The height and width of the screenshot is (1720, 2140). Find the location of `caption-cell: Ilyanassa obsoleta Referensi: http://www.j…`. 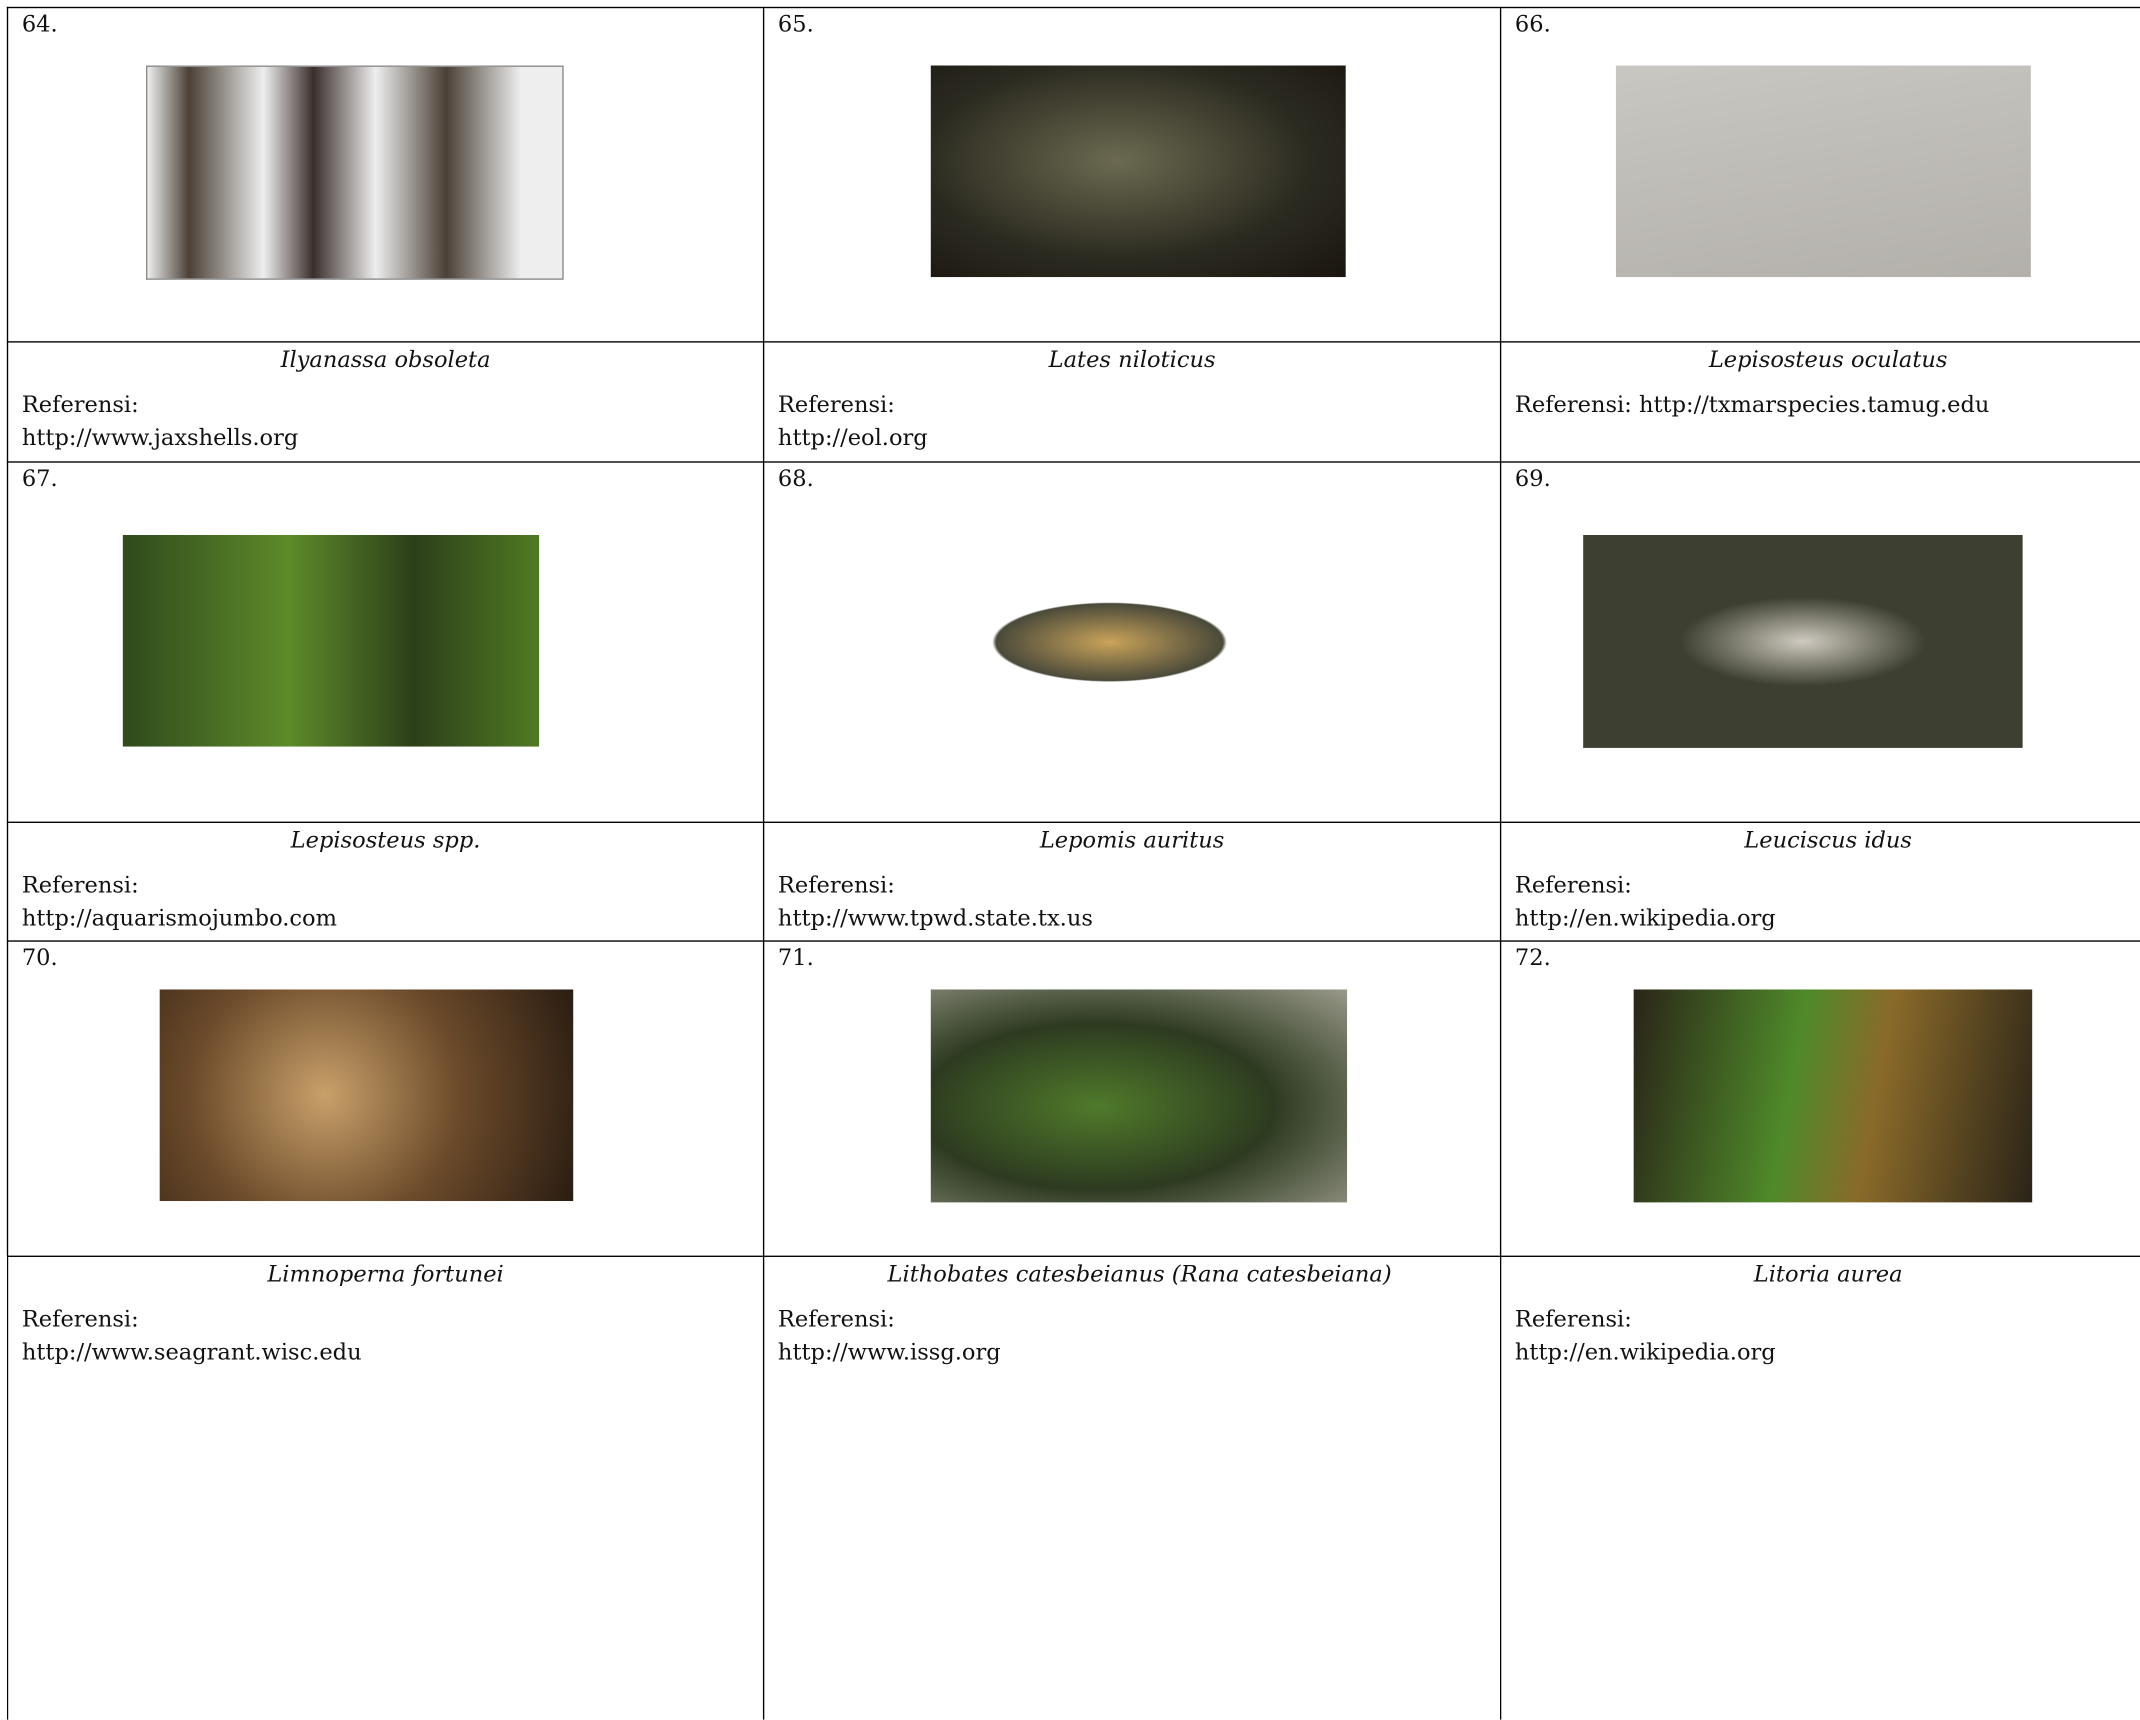

caption-cell: Ilyanassa obsoleta Referensi: http://www.j… is located at coordinates (384, 401).